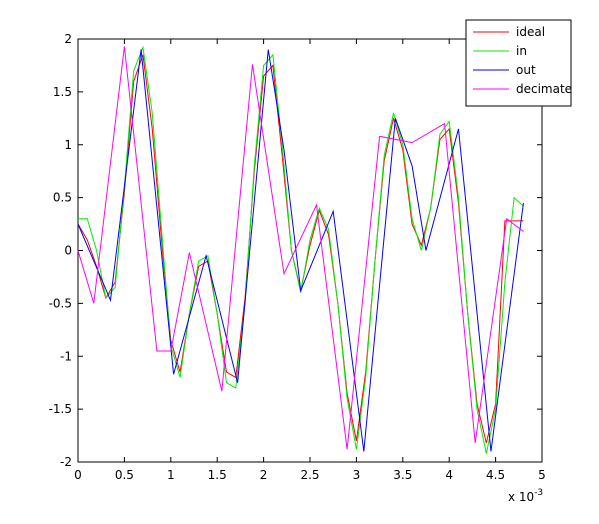 Image resolution: width=599 pixels, height=524 pixels. I want to click on legend-label: ideal, so click(530, 32).